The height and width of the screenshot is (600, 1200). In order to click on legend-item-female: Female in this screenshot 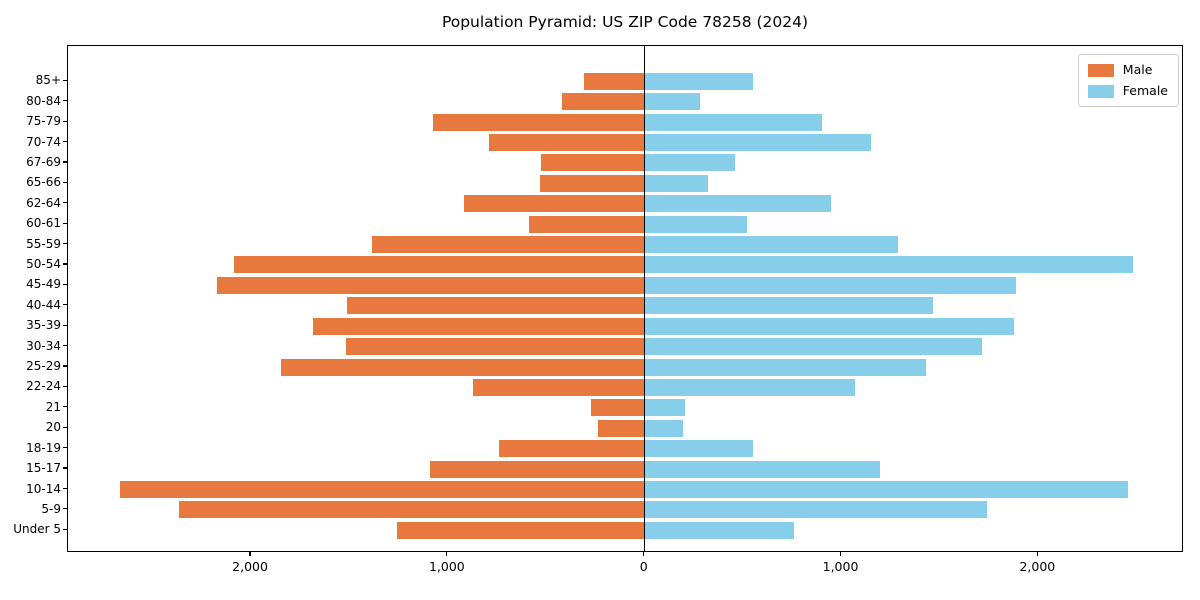, I will do `click(1127, 90)`.